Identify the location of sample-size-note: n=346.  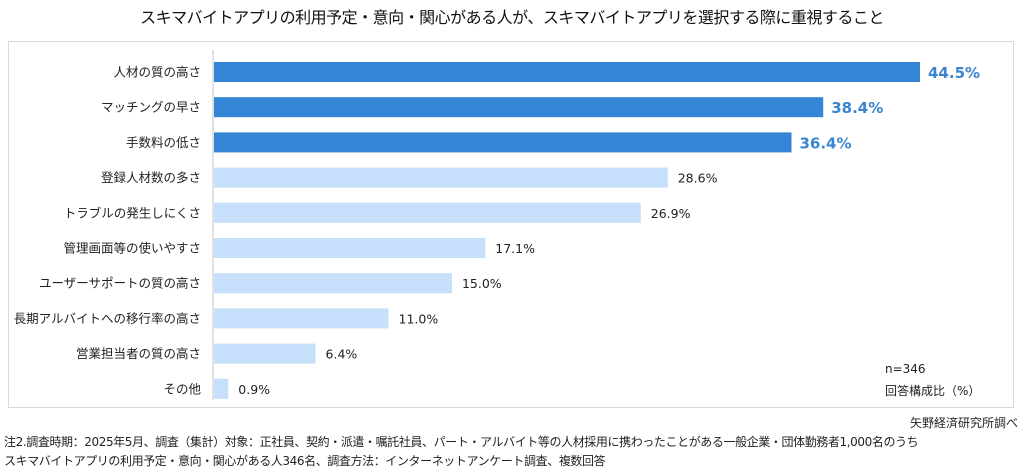
(905, 369).